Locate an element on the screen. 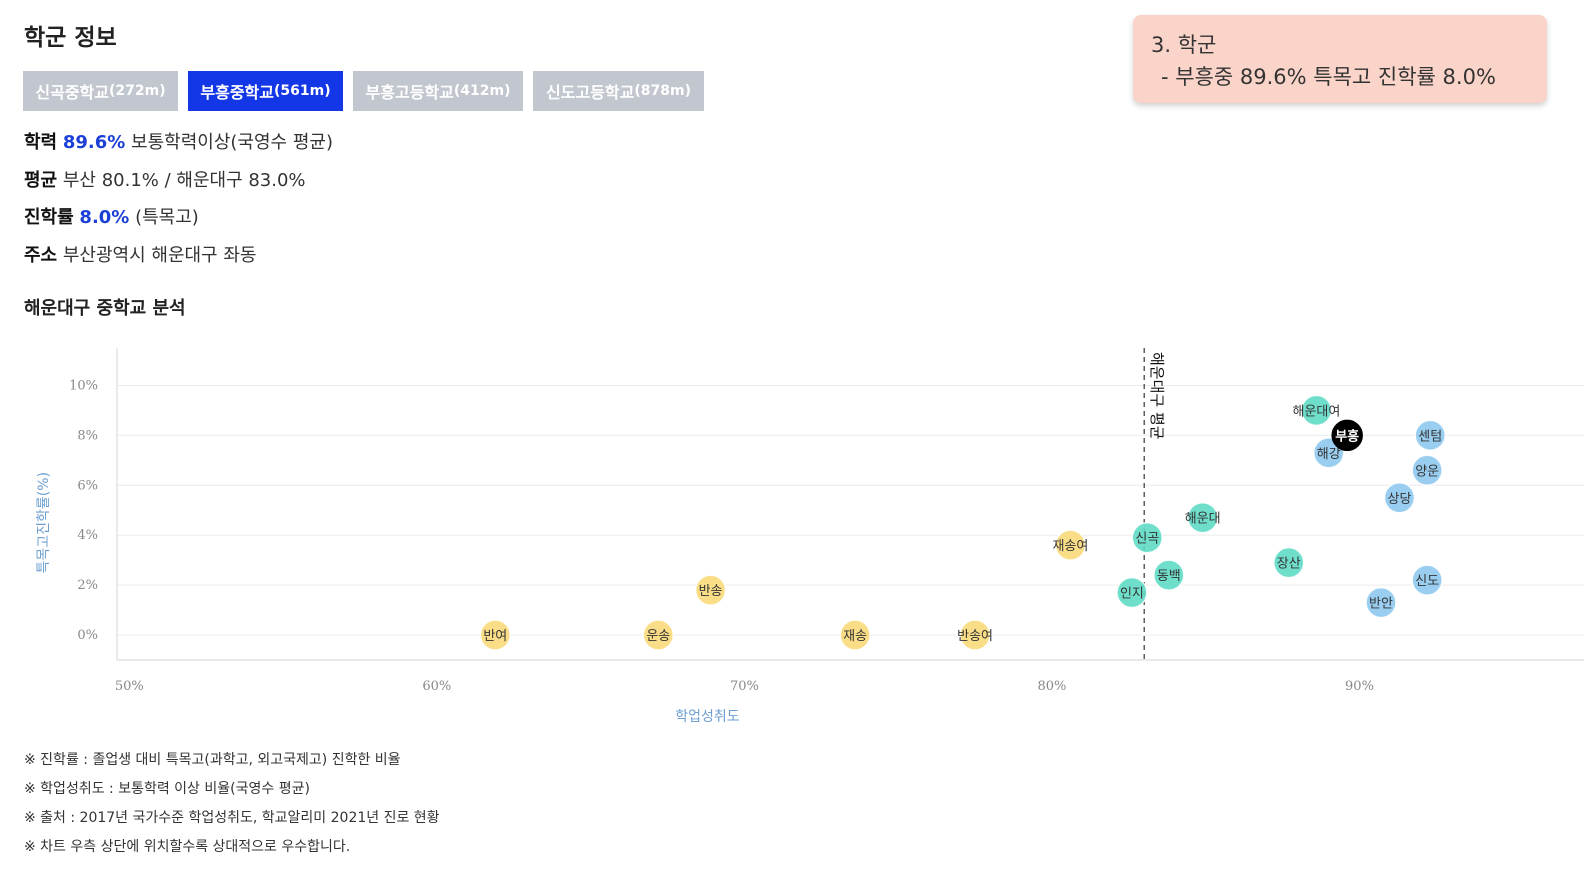  y-tick-label: 0% is located at coordinates (87, 635).